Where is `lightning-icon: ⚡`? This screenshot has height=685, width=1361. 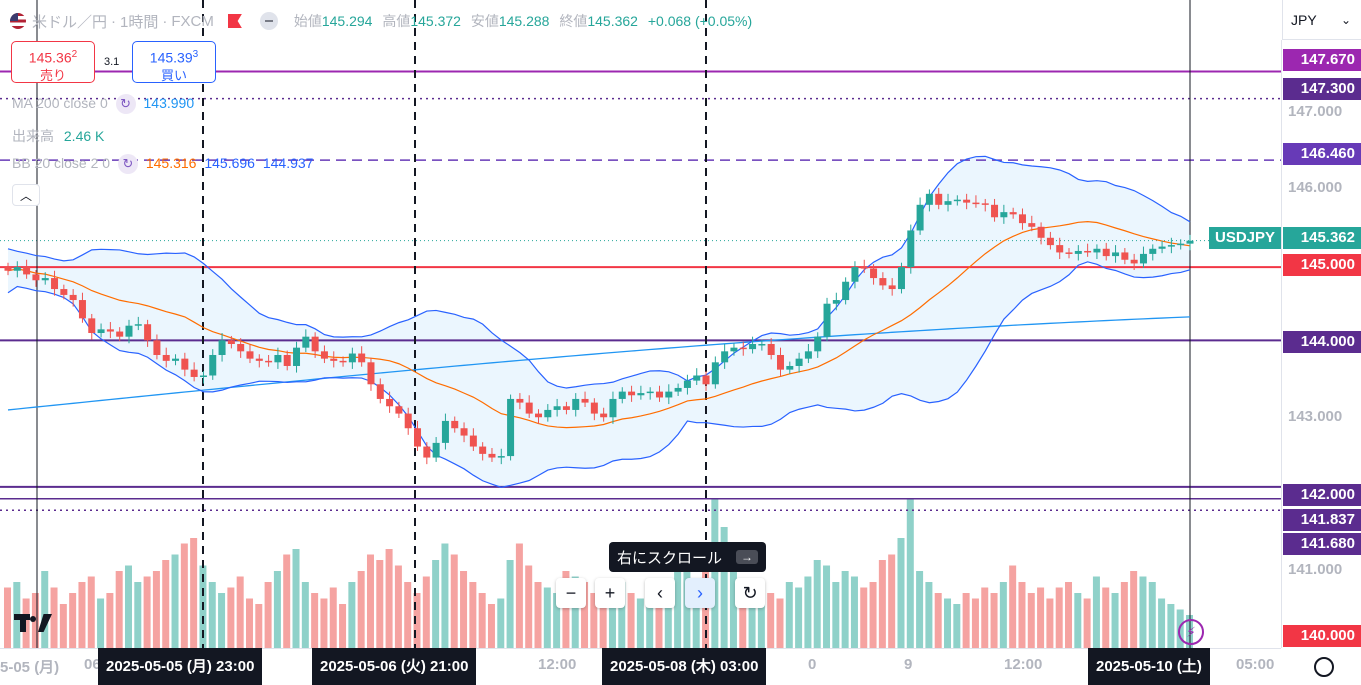 lightning-icon: ⚡ is located at coordinates (1191, 632).